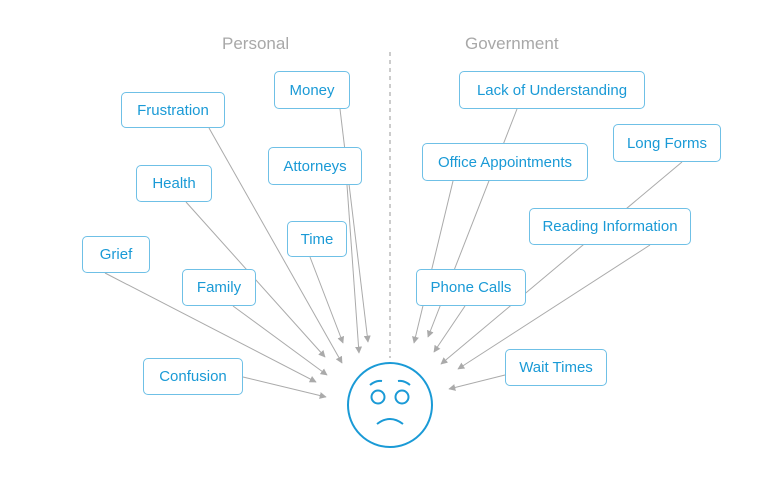 The height and width of the screenshot is (484, 760). Describe the element at coordinates (390, 405) in the screenshot. I see `sad-face-icon` at that location.